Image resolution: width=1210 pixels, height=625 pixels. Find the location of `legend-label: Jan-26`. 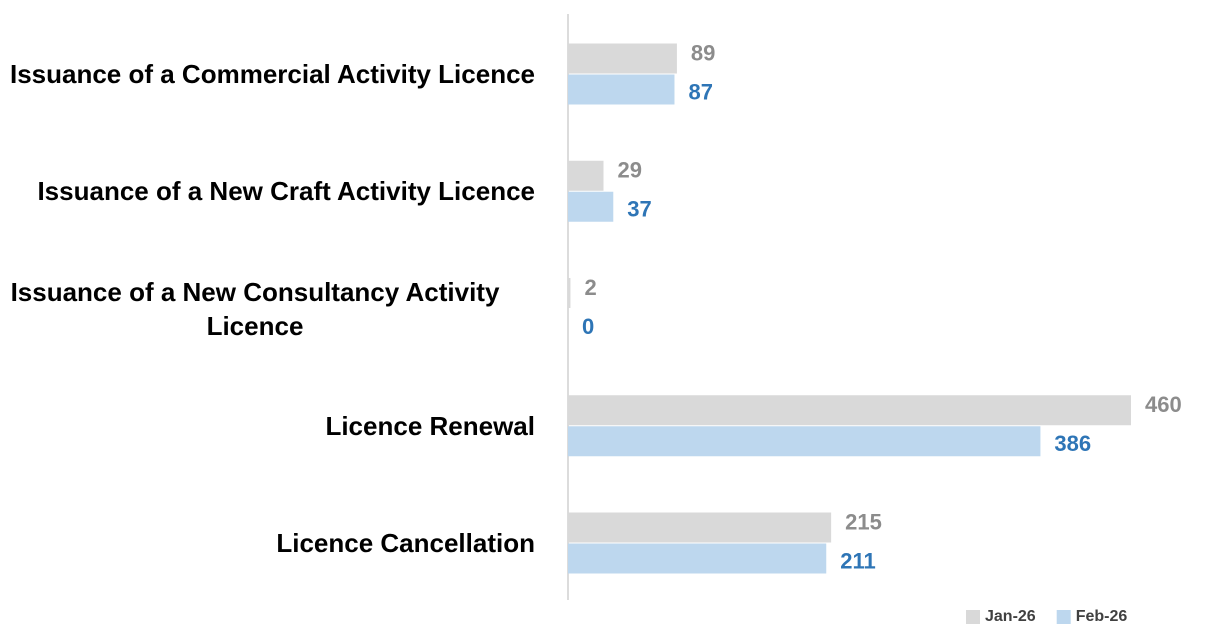

legend-label: Jan-26 is located at coordinates (1010, 616).